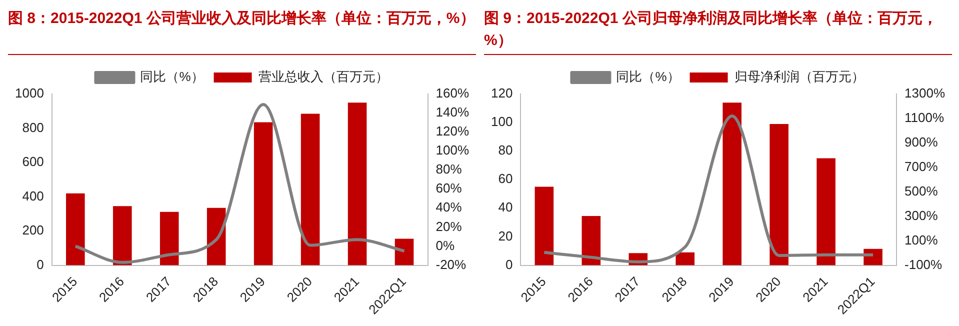 This screenshot has height=326, width=959. I want to click on y2-tick-label: 140%, so click(453, 112).